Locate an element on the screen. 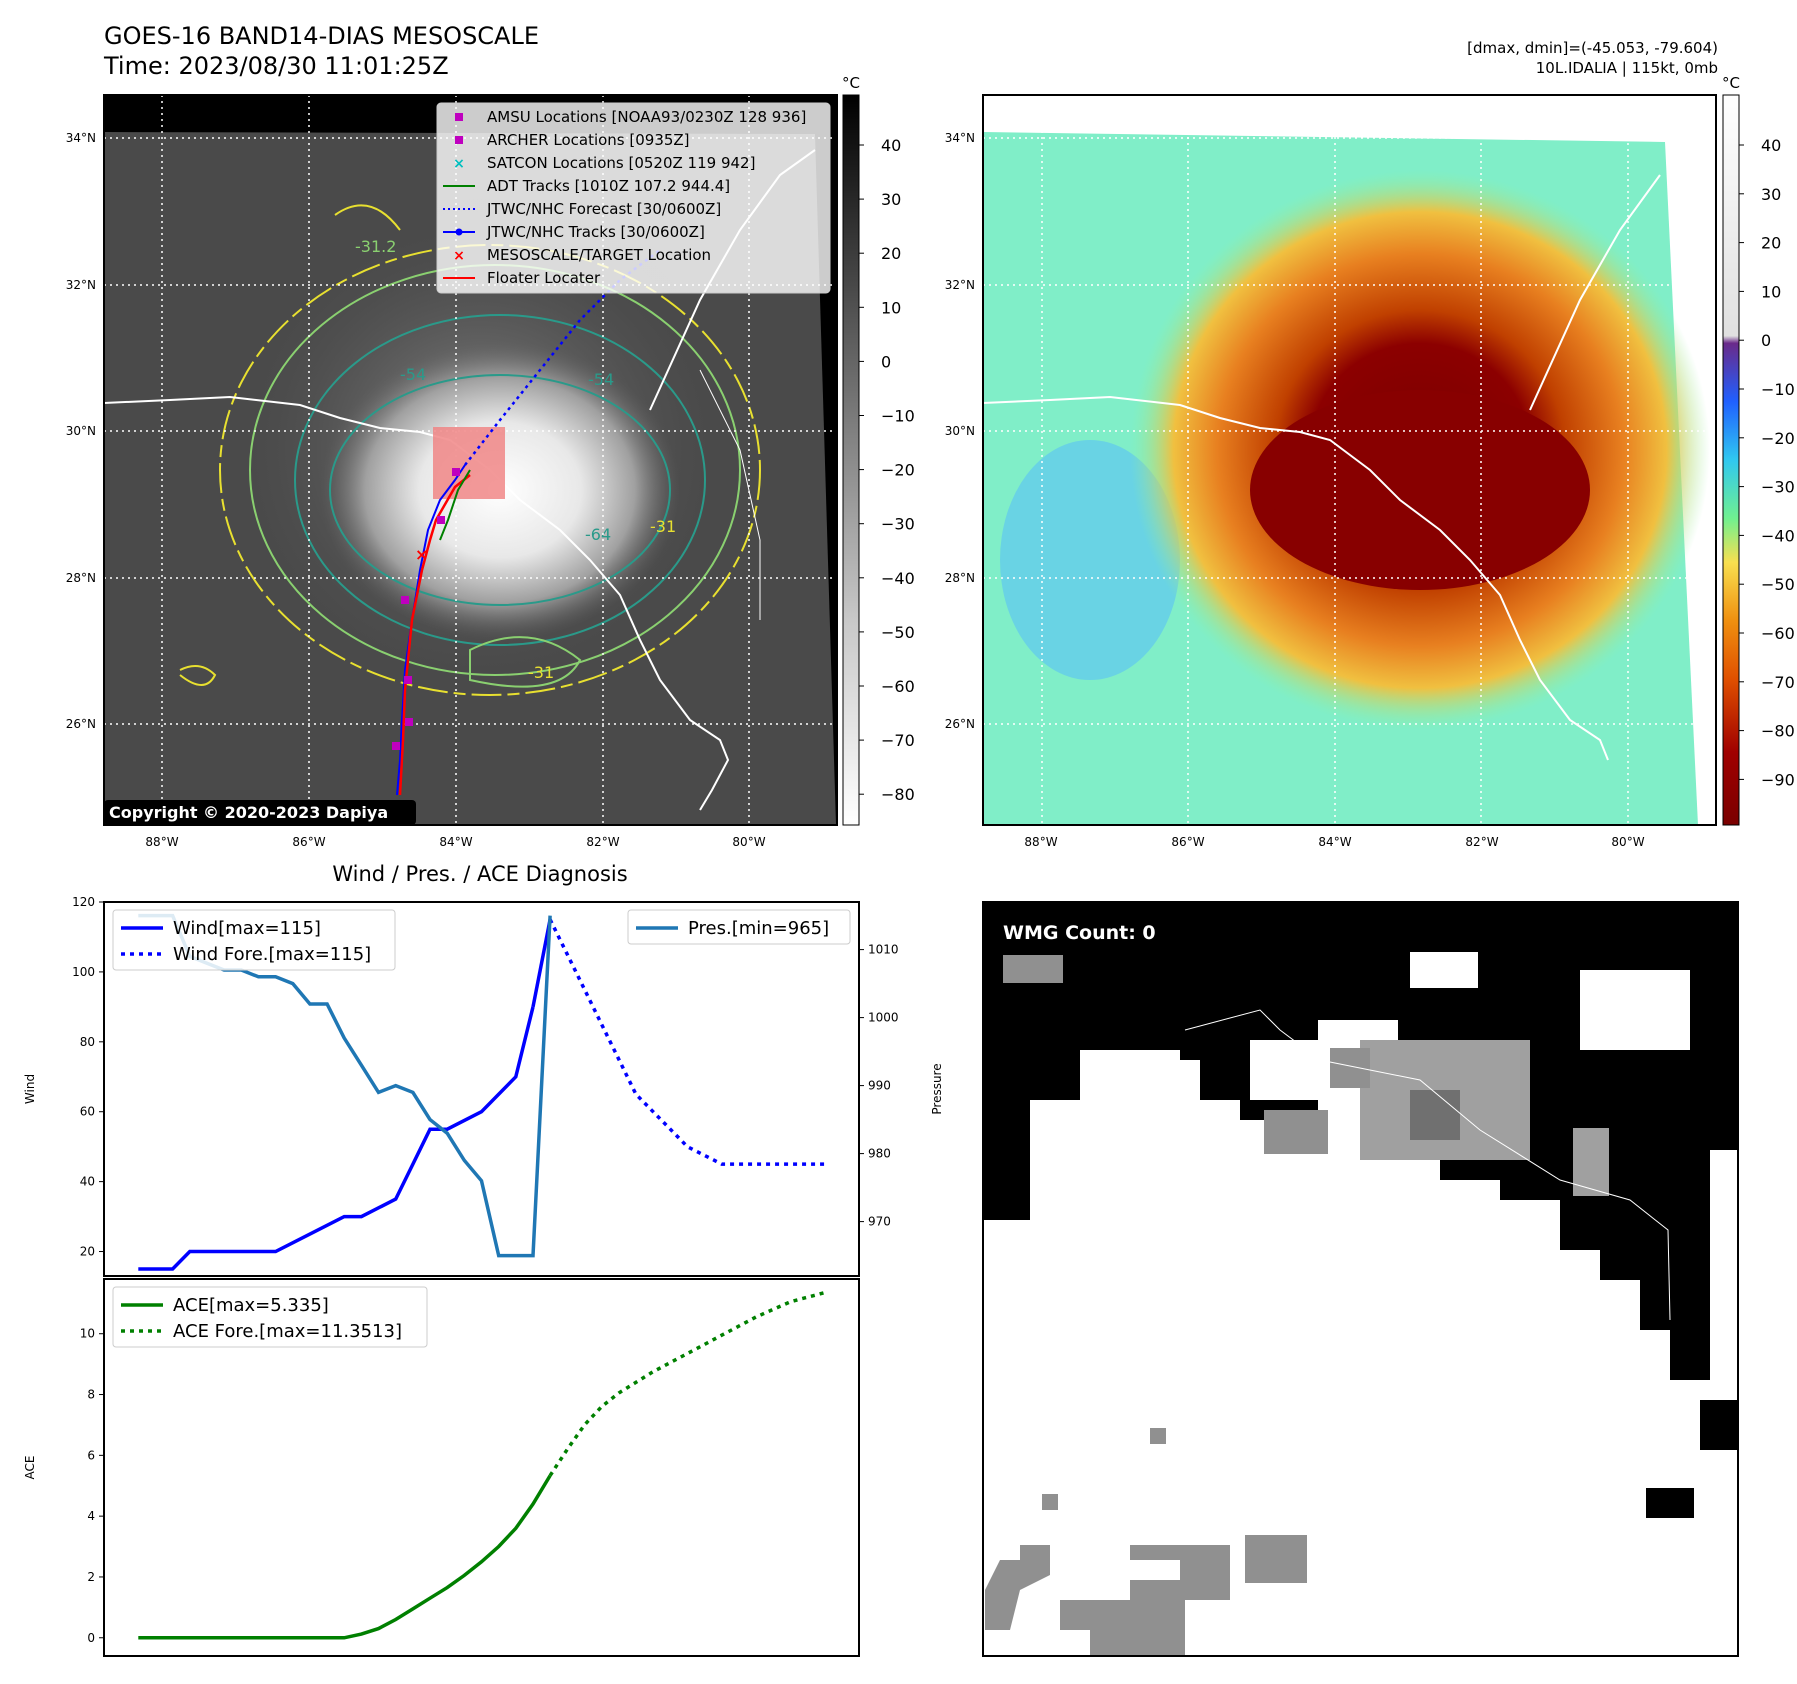 The height and width of the screenshot is (1684, 1797). figure-title: GOES-16 BAND14-DIAS MESOSCALE is located at coordinates (321, 36).